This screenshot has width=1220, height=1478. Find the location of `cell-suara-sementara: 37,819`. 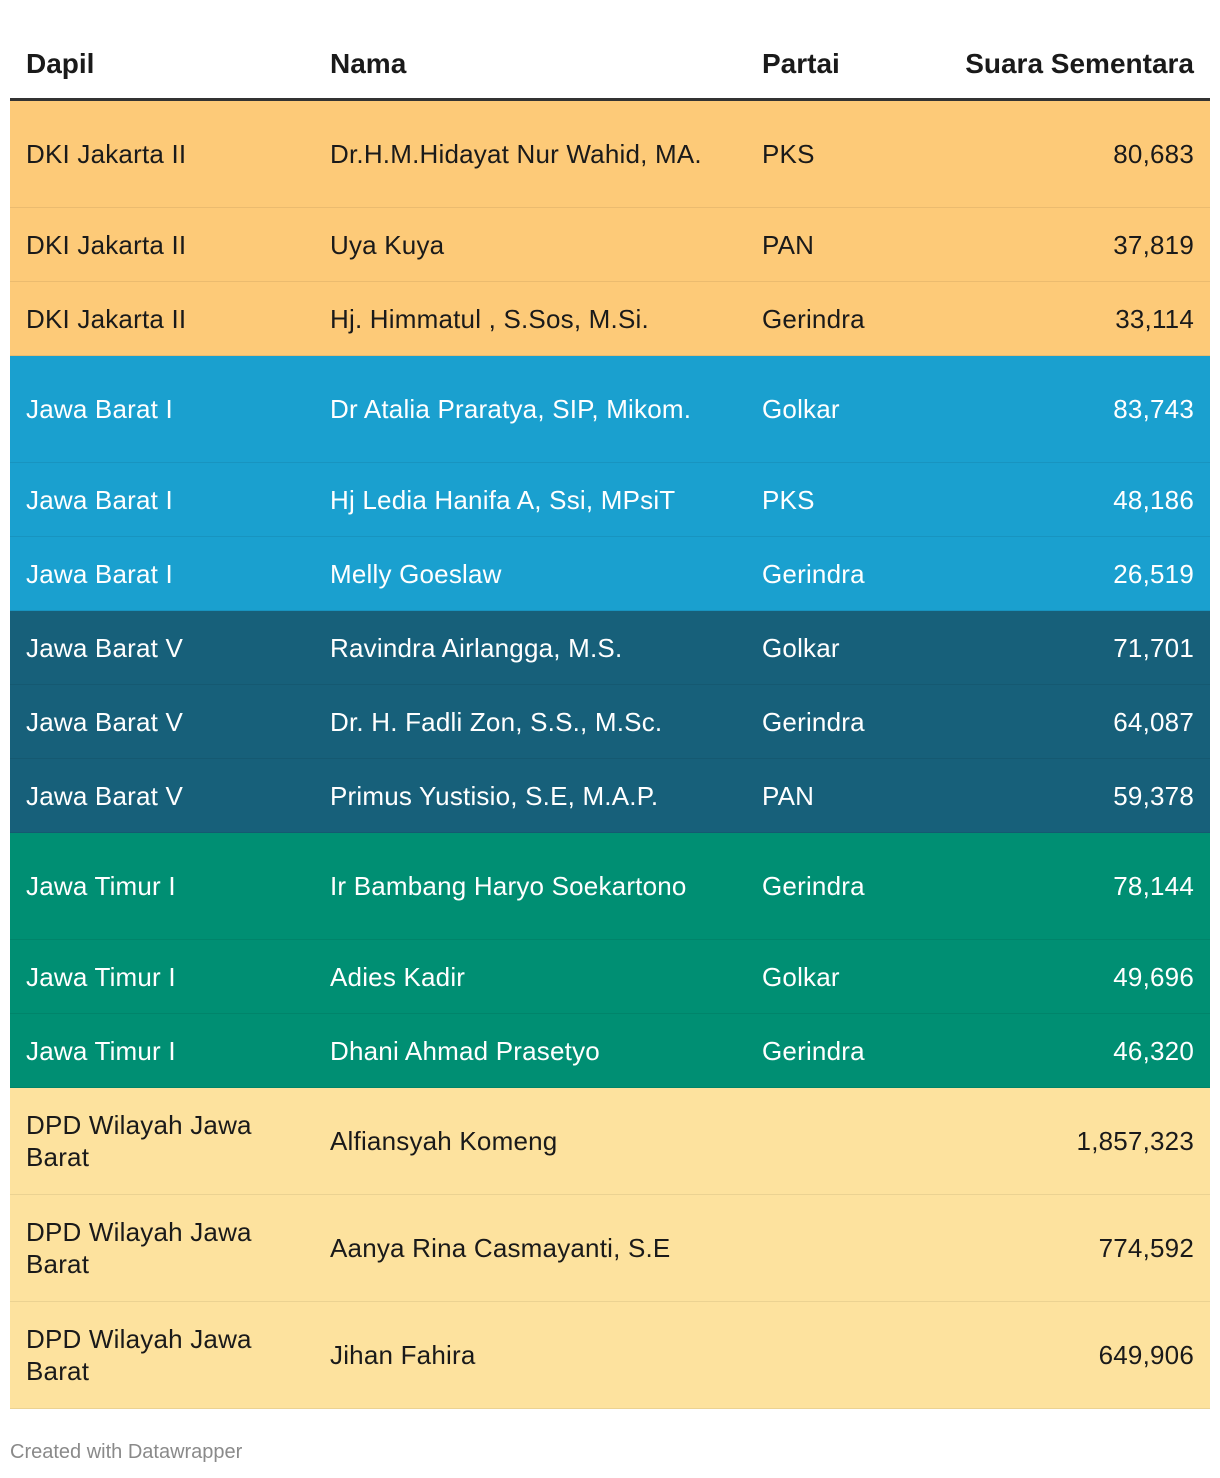

cell-suara-sementara: 37,819 is located at coordinates (1073, 244).